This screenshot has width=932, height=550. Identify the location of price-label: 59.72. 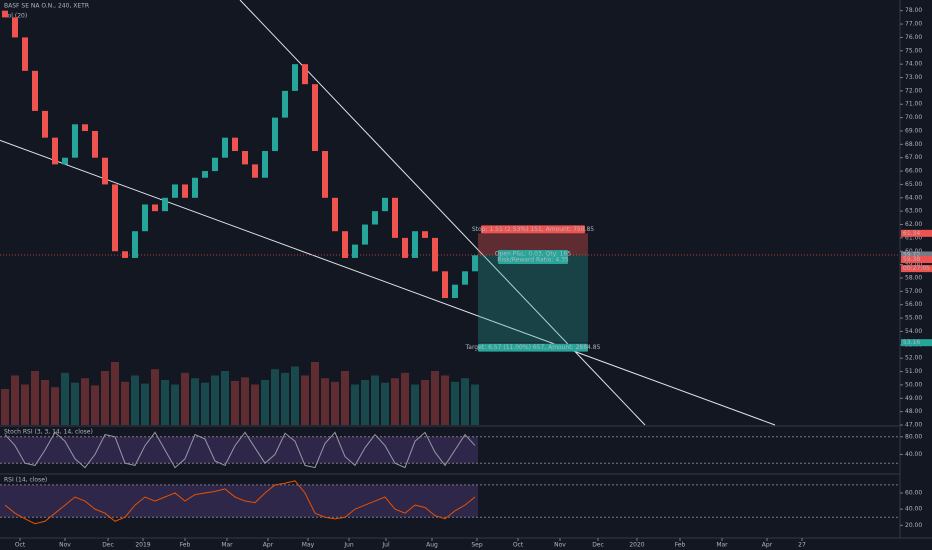
(911, 255).